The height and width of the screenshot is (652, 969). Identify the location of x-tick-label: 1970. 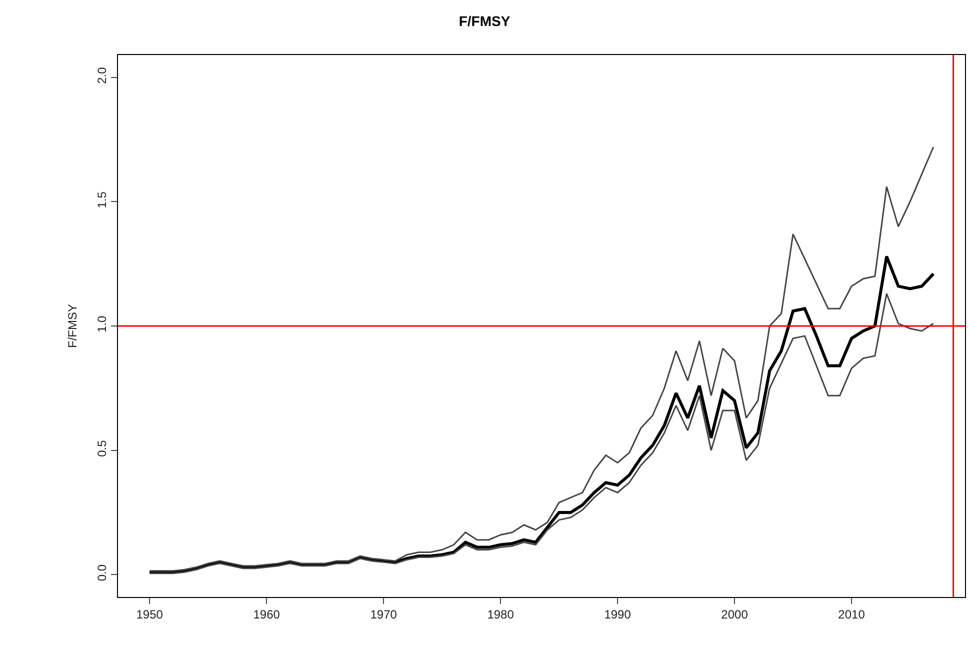
(384, 614).